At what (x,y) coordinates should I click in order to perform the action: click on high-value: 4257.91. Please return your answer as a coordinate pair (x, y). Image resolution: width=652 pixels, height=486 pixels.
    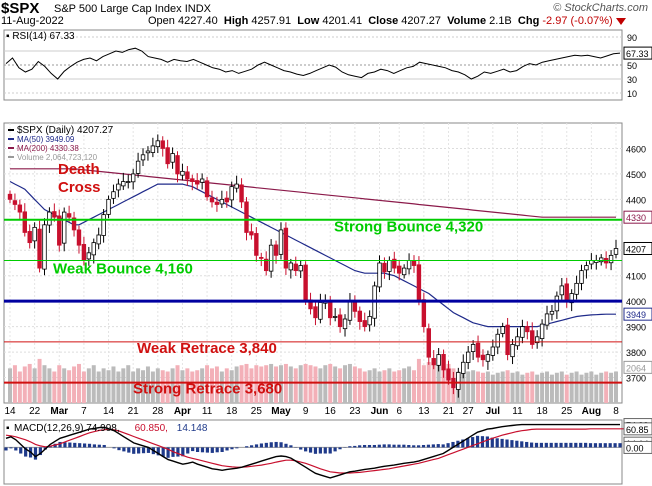
    Looking at the image, I should click on (271, 21).